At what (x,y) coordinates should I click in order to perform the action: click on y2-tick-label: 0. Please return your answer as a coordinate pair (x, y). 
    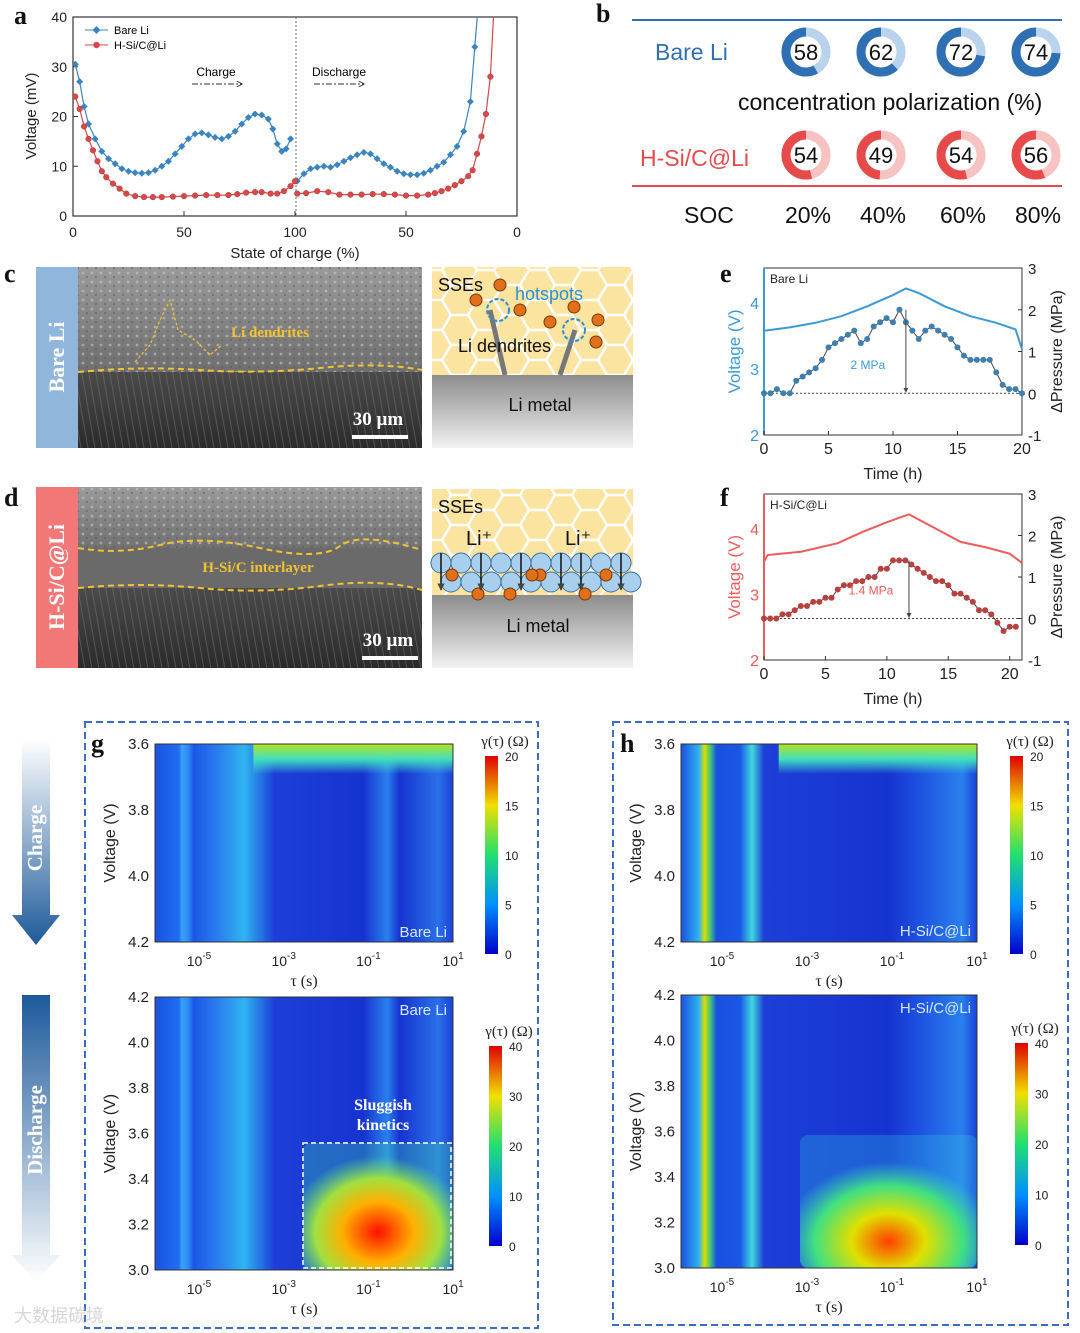
    Looking at the image, I should click on (1032, 620).